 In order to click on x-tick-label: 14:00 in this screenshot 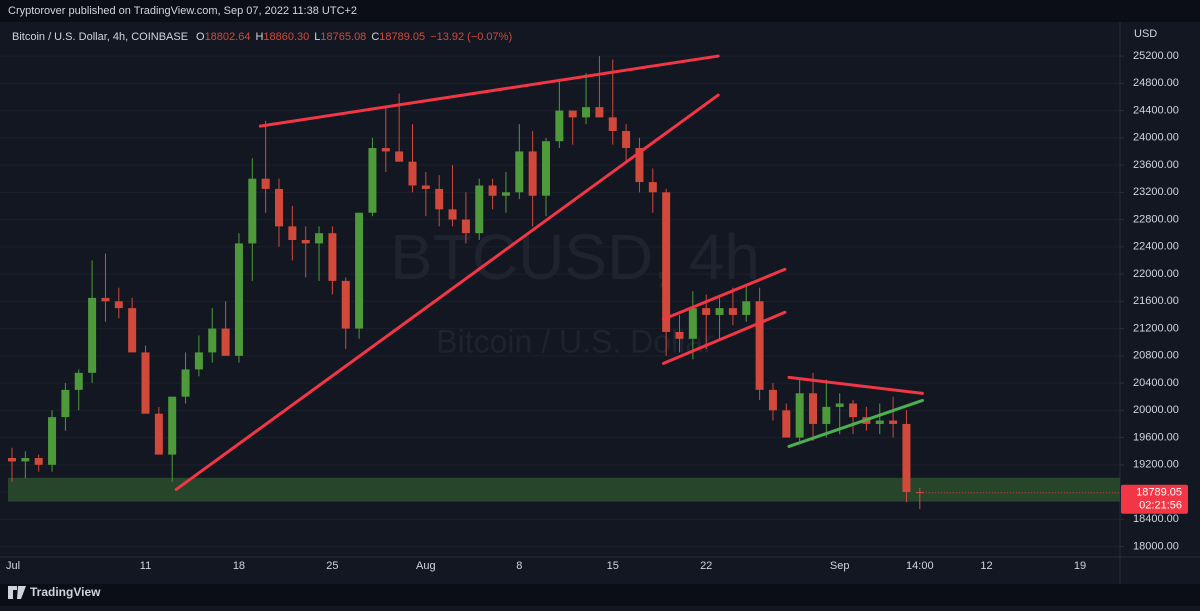, I will do `click(920, 566)`.